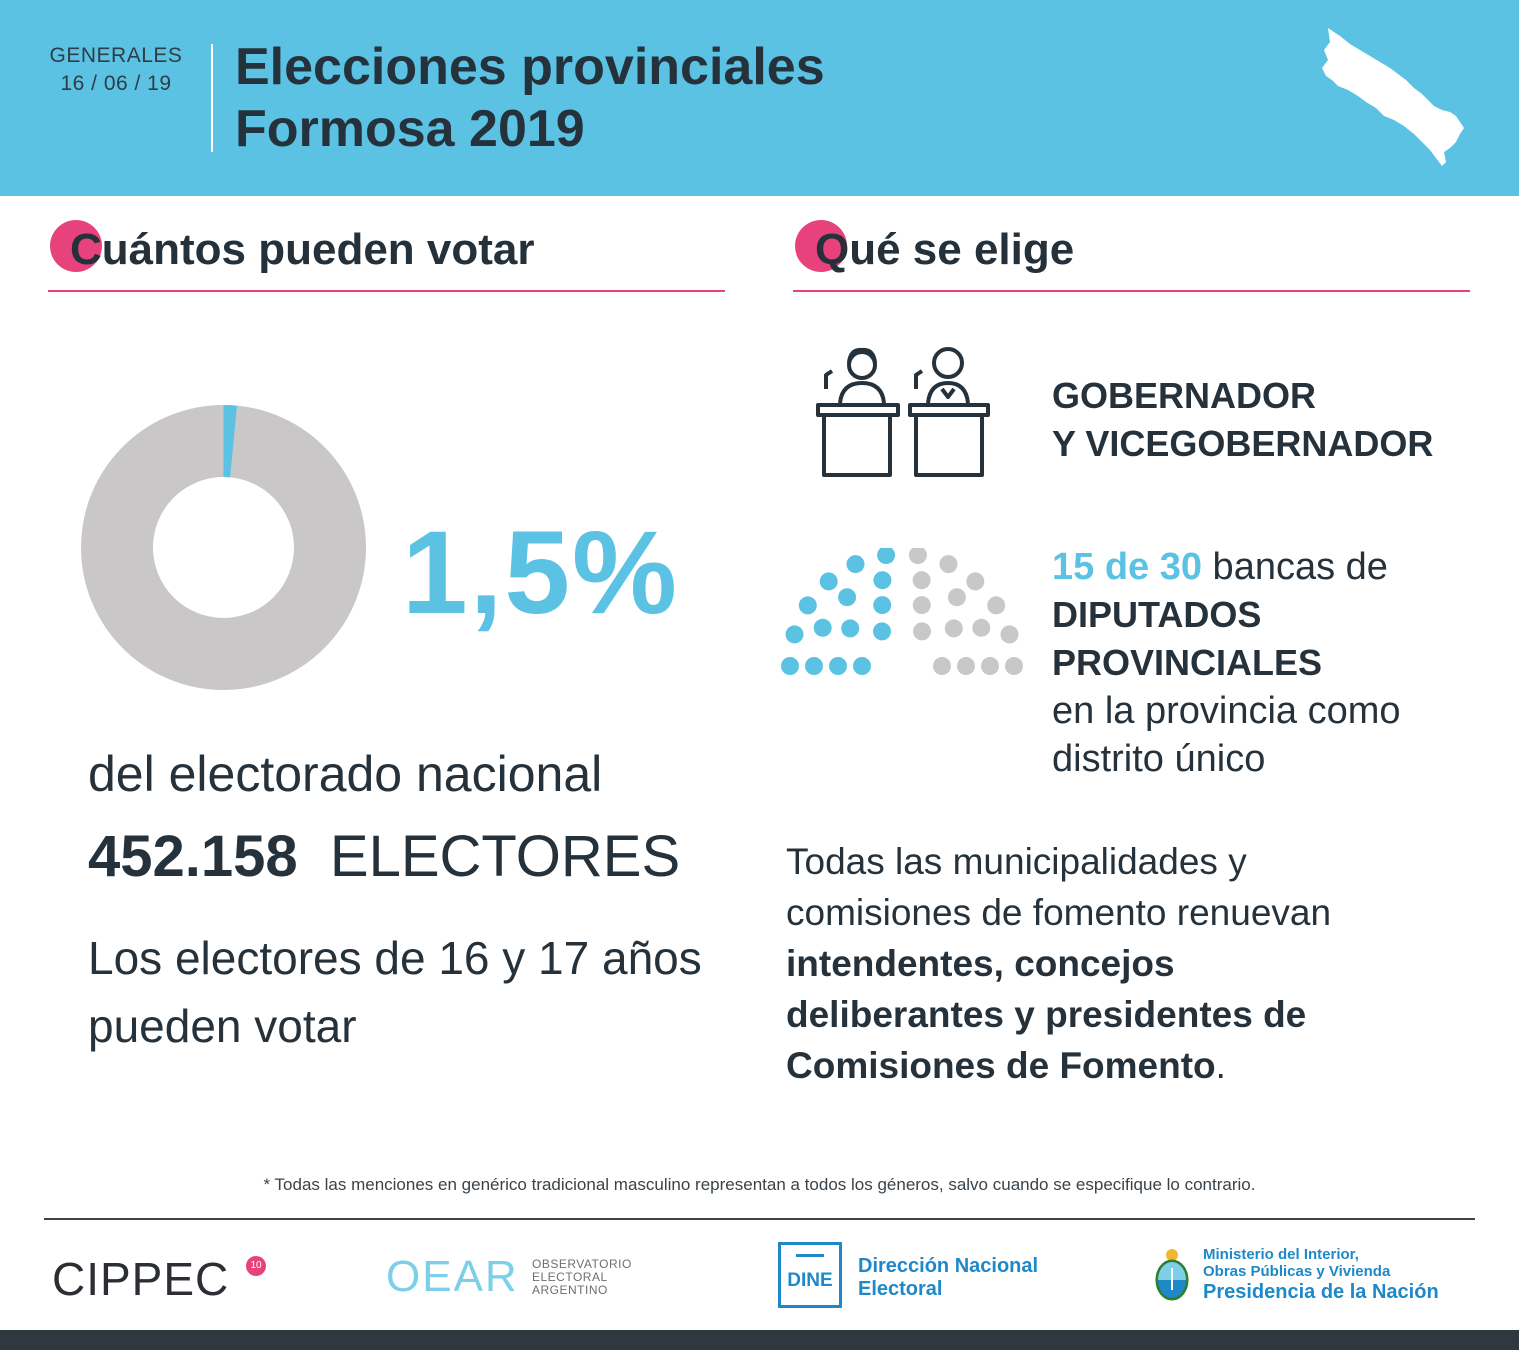 This screenshot has height=1350, width=1519. I want to click on oear-sub-1: OBSERVATORIO, so click(582, 1264).